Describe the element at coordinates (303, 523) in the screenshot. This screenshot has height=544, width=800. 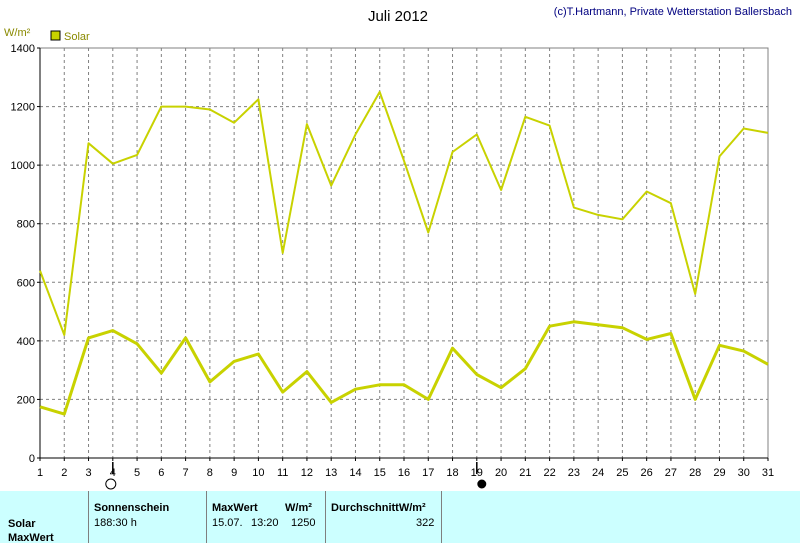
I see `max-value: 1250` at that location.